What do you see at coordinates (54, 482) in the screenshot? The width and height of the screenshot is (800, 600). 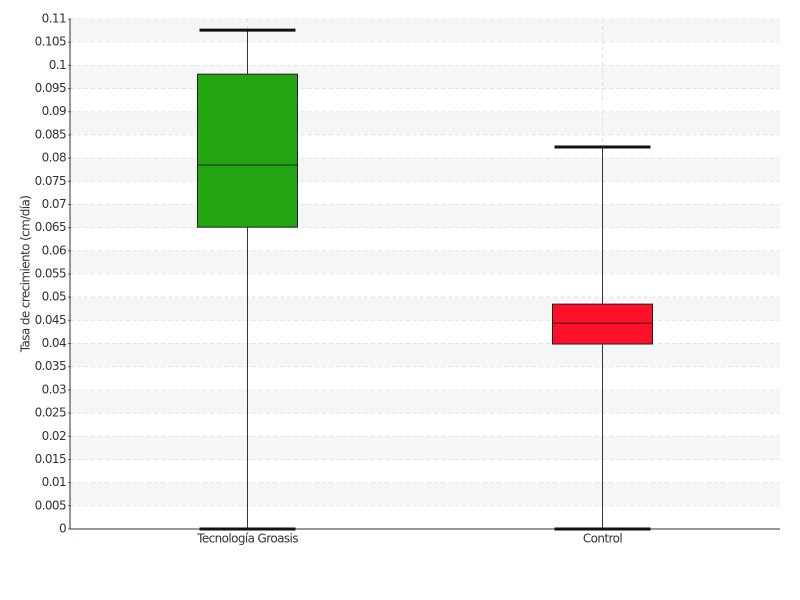 I see `y-tick-label: 0.01` at bounding box center [54, 482].